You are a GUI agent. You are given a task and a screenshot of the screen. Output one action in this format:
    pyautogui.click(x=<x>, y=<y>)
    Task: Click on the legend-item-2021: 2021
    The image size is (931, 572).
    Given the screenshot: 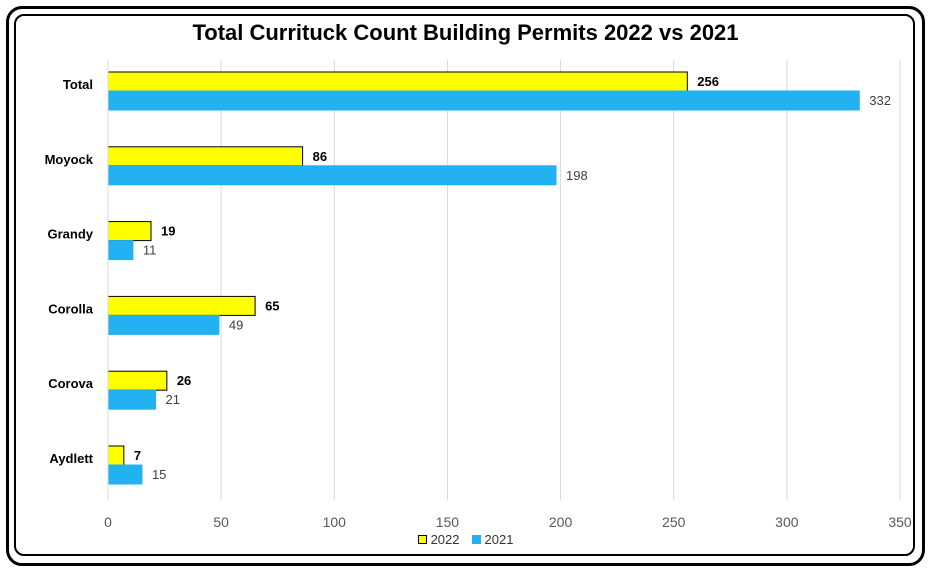 What is the action you would take?
    pyautogui.click(x=492, y=539)
    